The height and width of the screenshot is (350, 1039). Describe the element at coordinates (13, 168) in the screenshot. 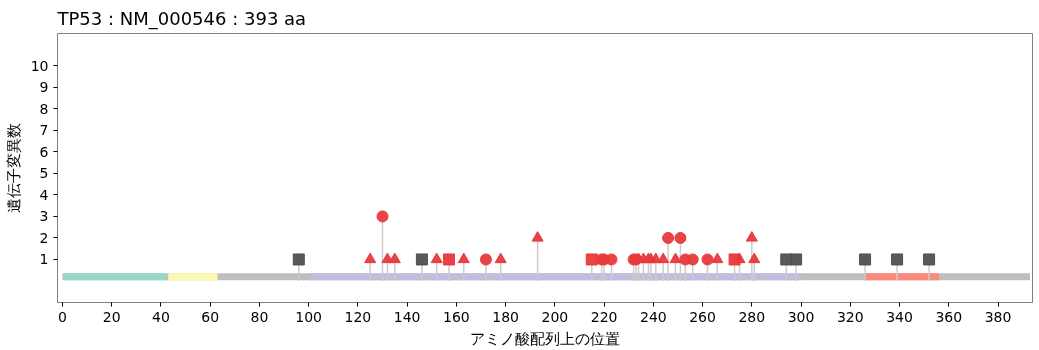

I see `y-axis-title: 遺伝子変異数` at that location.